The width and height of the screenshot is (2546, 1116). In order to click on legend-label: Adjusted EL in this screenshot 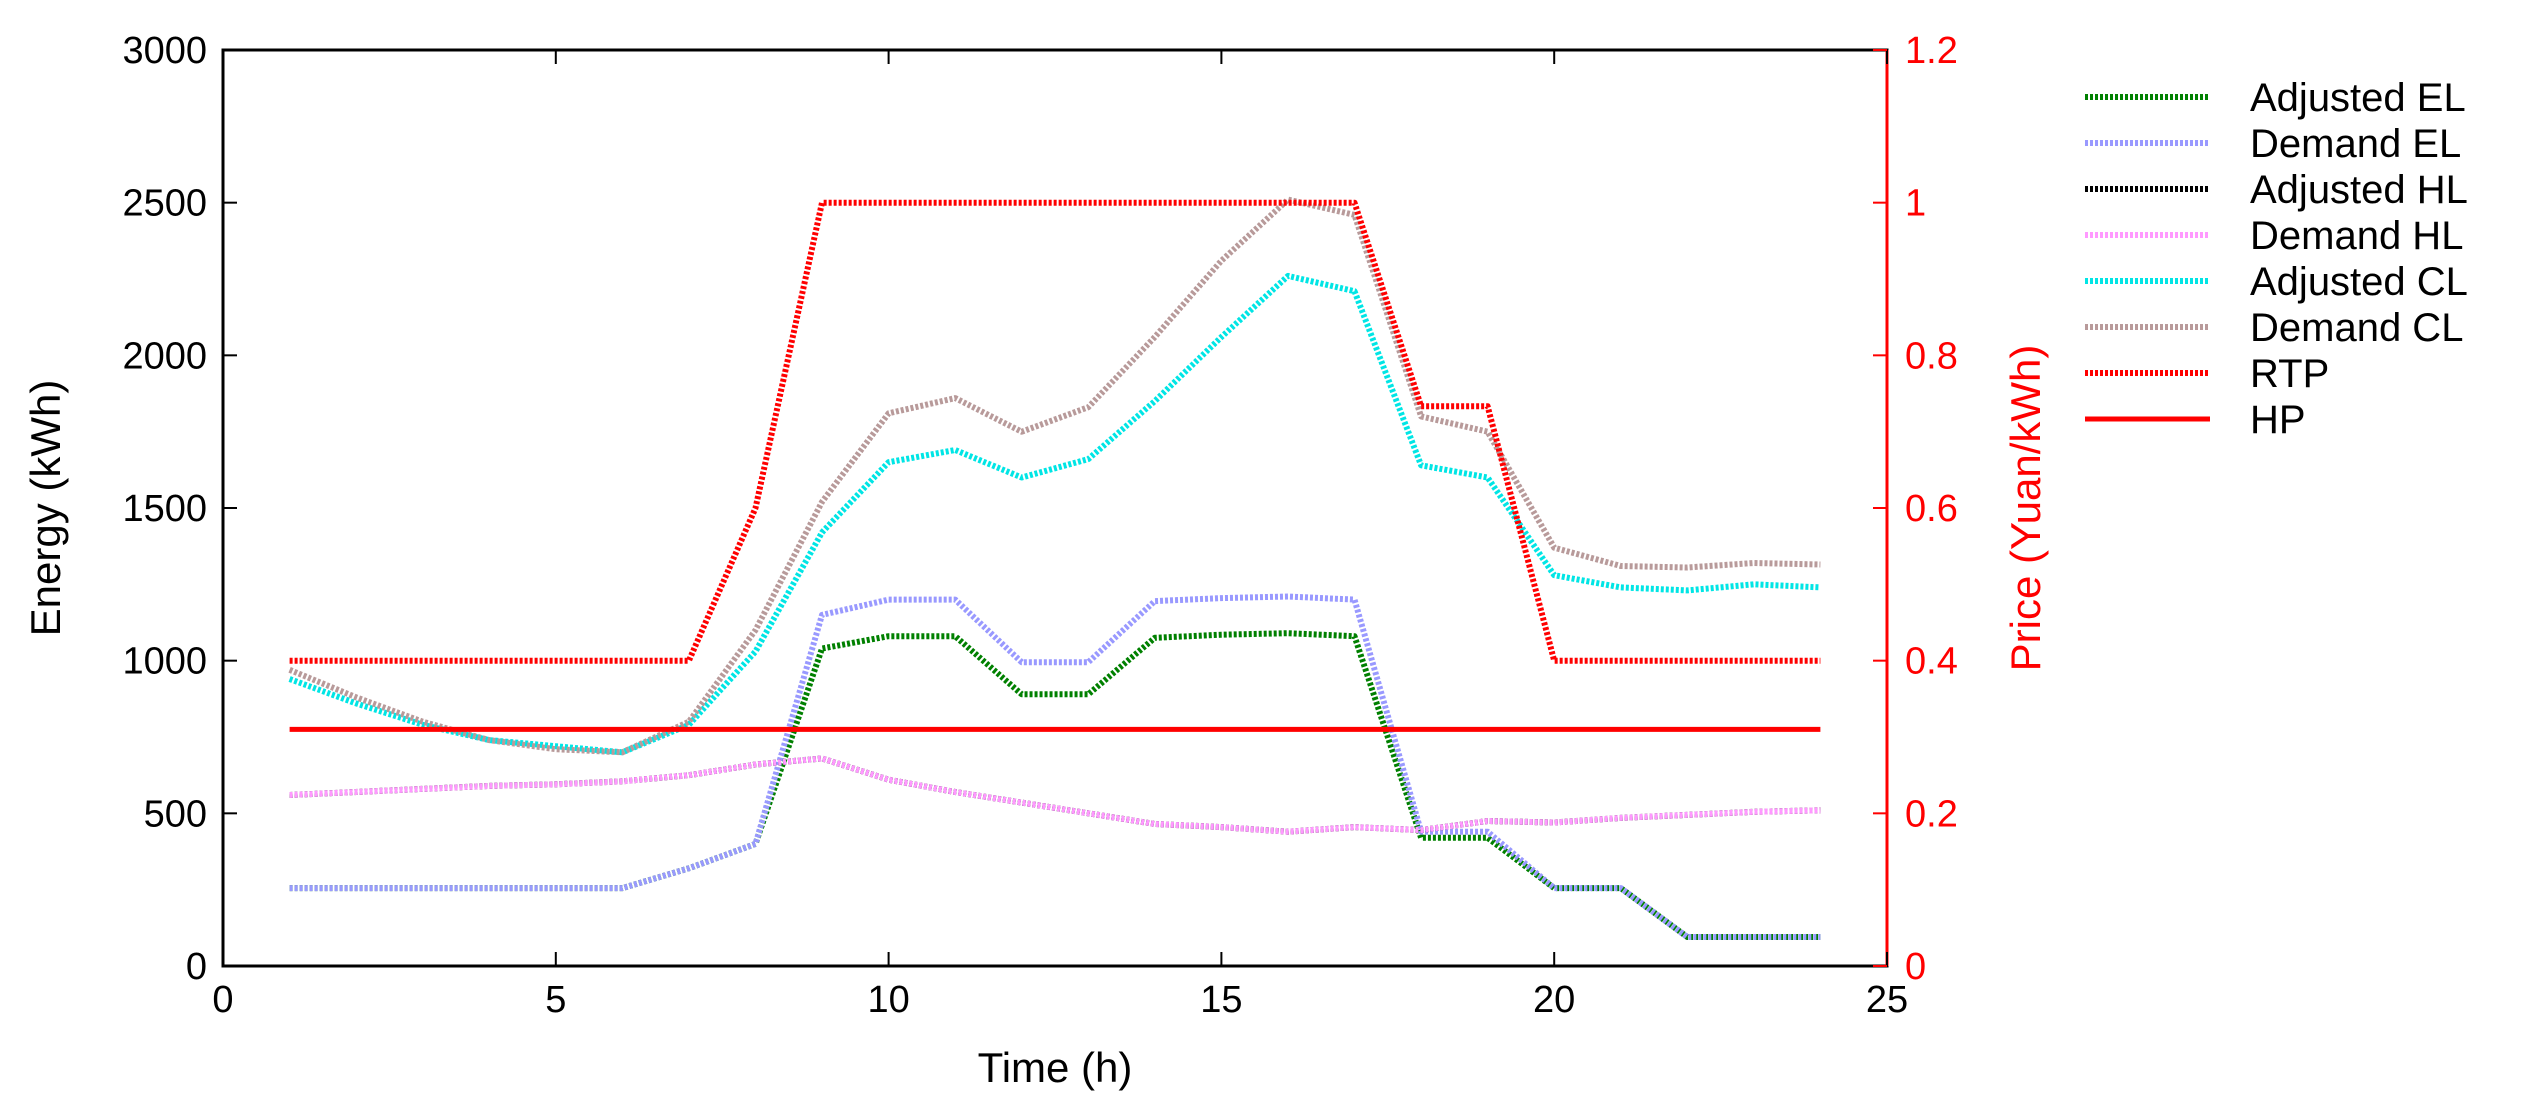, I will do `click(2358, 98)`.